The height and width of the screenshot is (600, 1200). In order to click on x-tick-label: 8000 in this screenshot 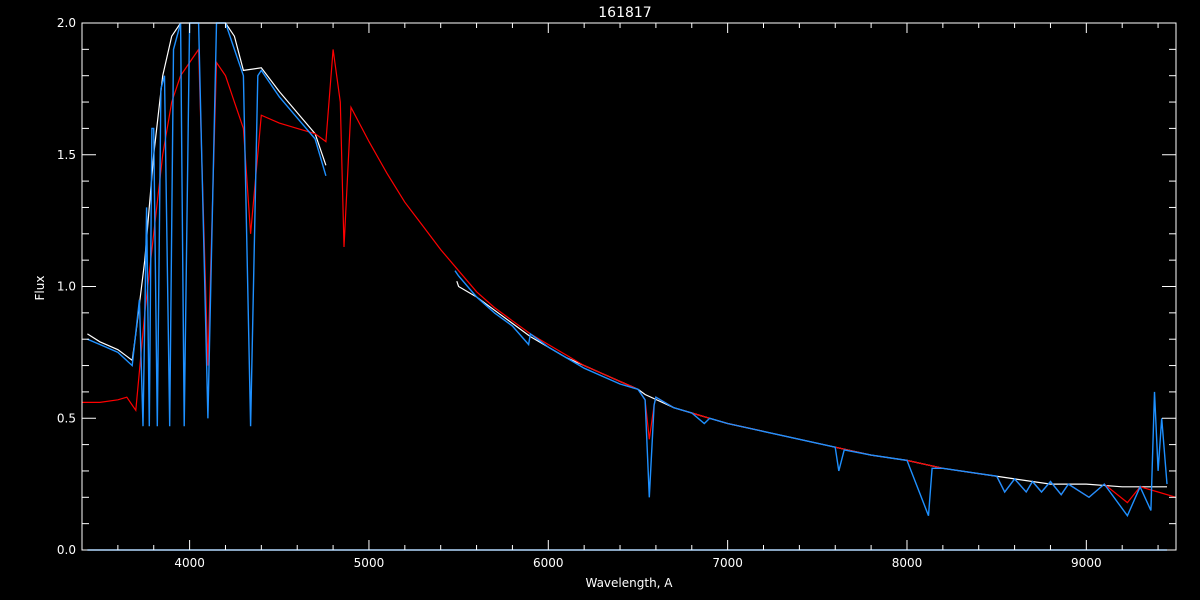, I will do `click(907, 563)`.